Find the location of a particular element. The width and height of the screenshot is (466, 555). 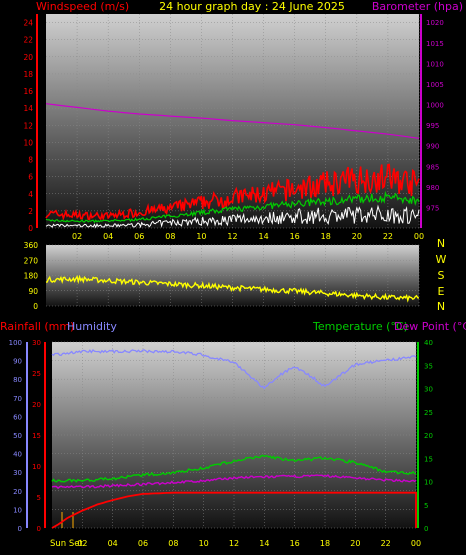

humidity-tick-label: 60 is located at coordinates (17, 417).